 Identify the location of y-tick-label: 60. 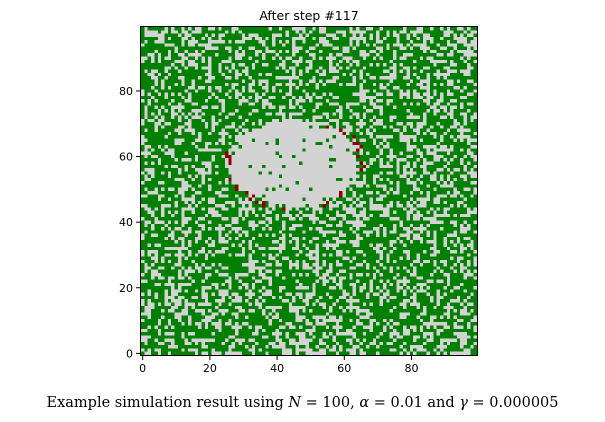
(126, 157).